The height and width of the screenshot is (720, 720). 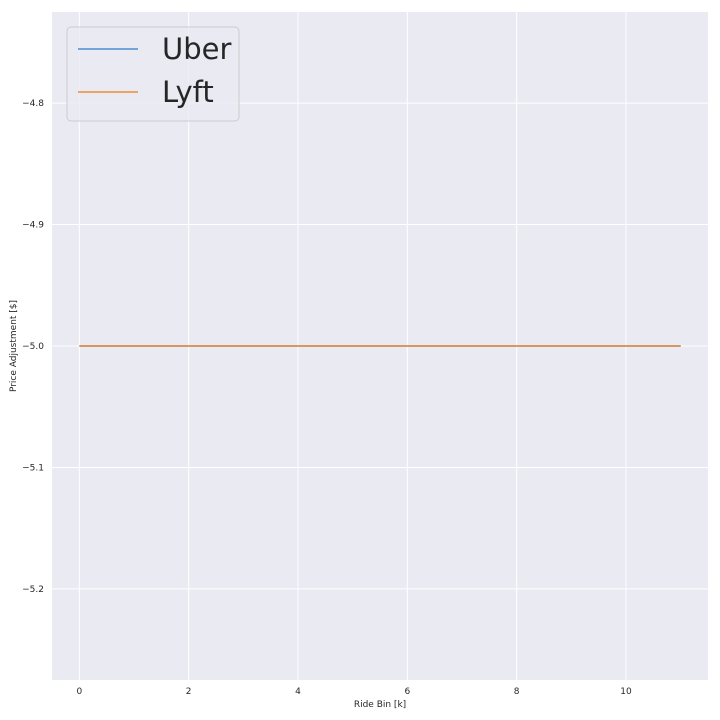 What do you see at coordinates (626, 692) in the screenshot?
I see `x-tick-label: 10` at bounding box center [626, 692].